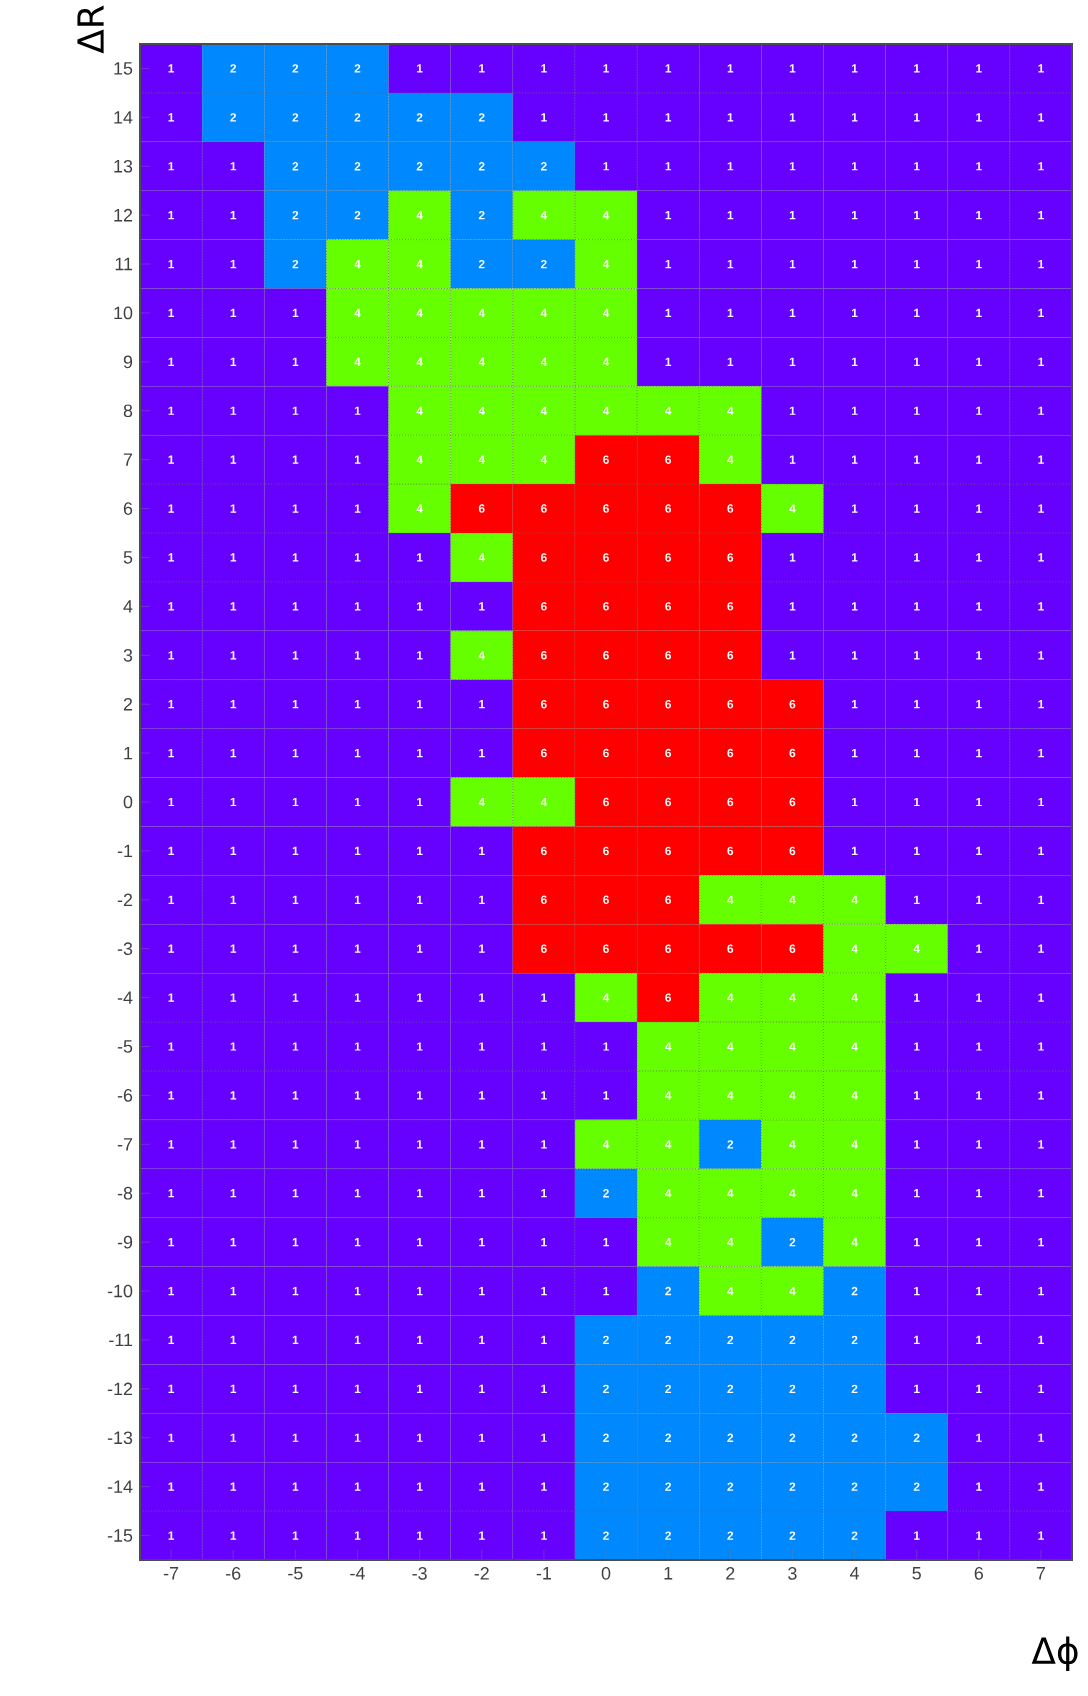  Describe the element at coordinates (128, 362) in the screenshot. I see `y-tick-label: 9` at that location.